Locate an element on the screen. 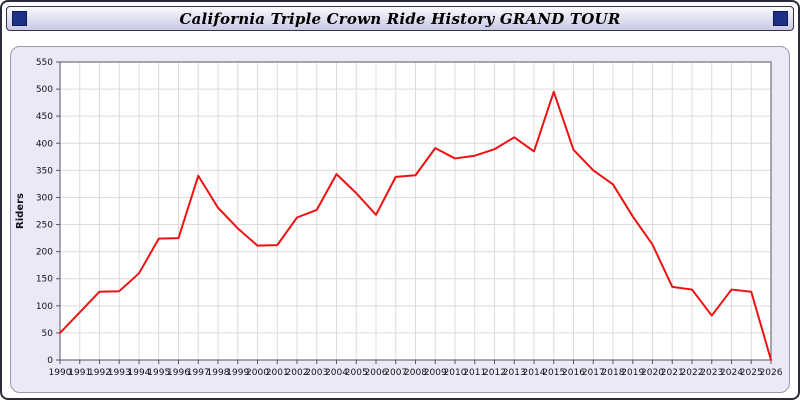 This screenshot has width=800, height=400. y-tick-label: 200 is located at coordinates (44, 253).